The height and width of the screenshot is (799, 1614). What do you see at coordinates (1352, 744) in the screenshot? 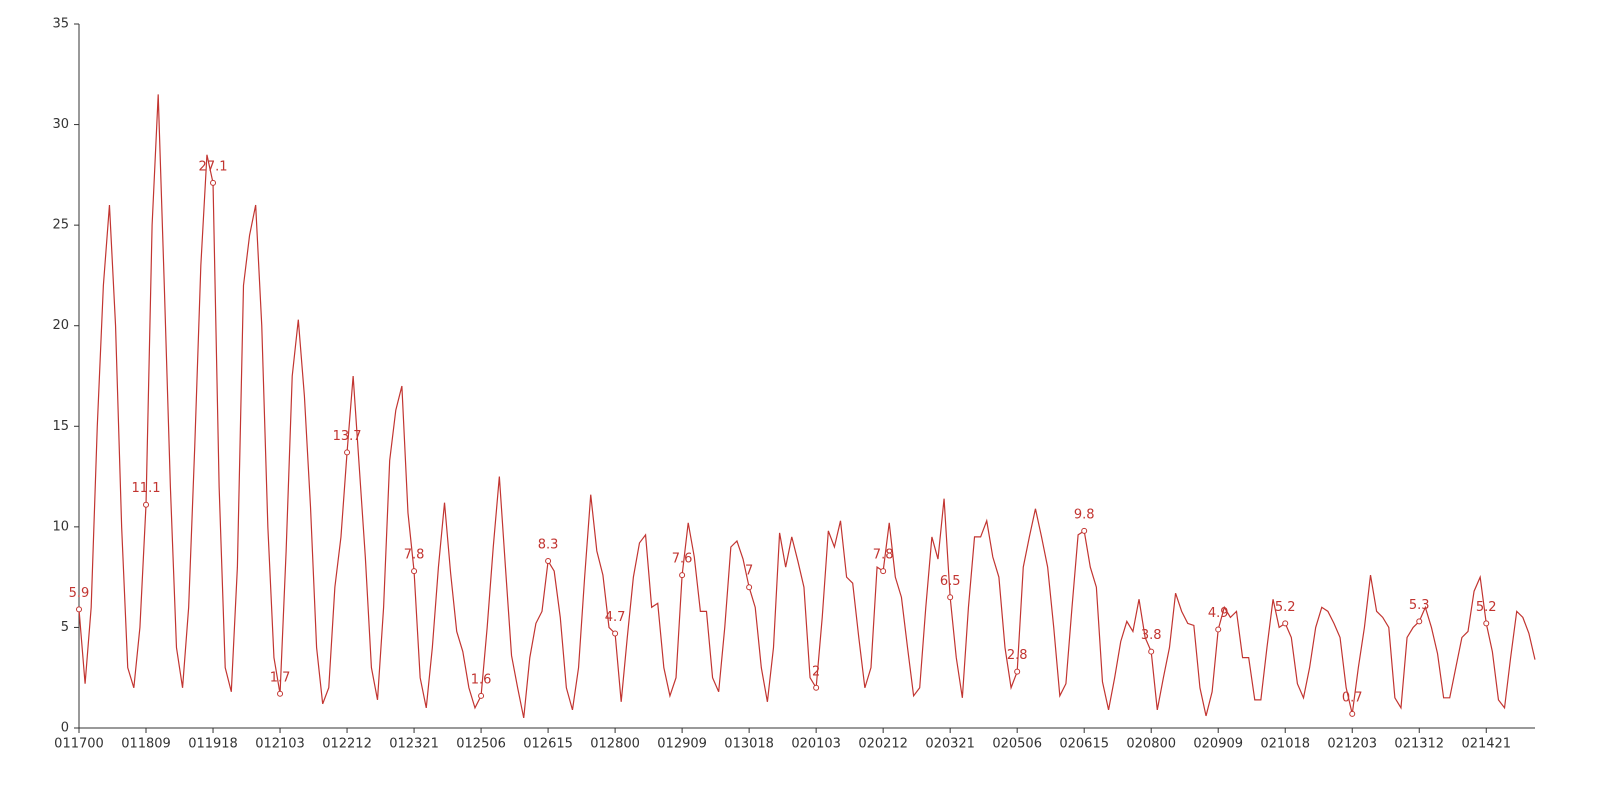
I see `x-tick-label: 021203` at bounding box center [1352, 744].